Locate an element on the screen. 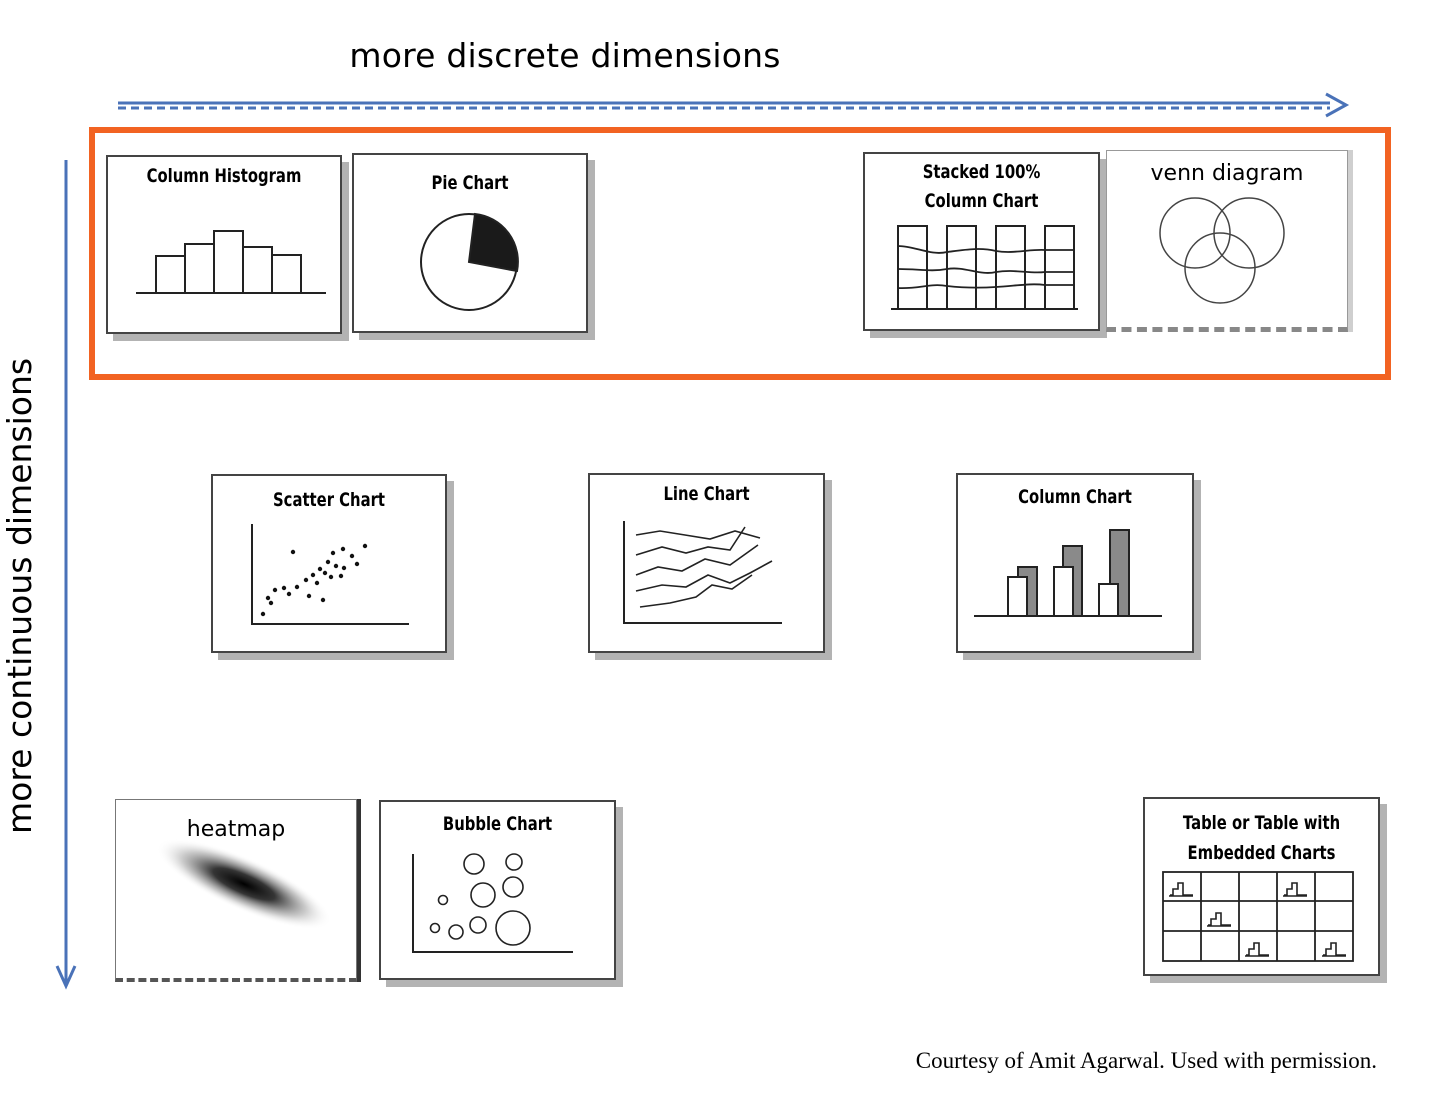 The height and width of the screenshot is (1096, 1434). column-chart-card: Column Chart is located at coordinates (1075, 563).